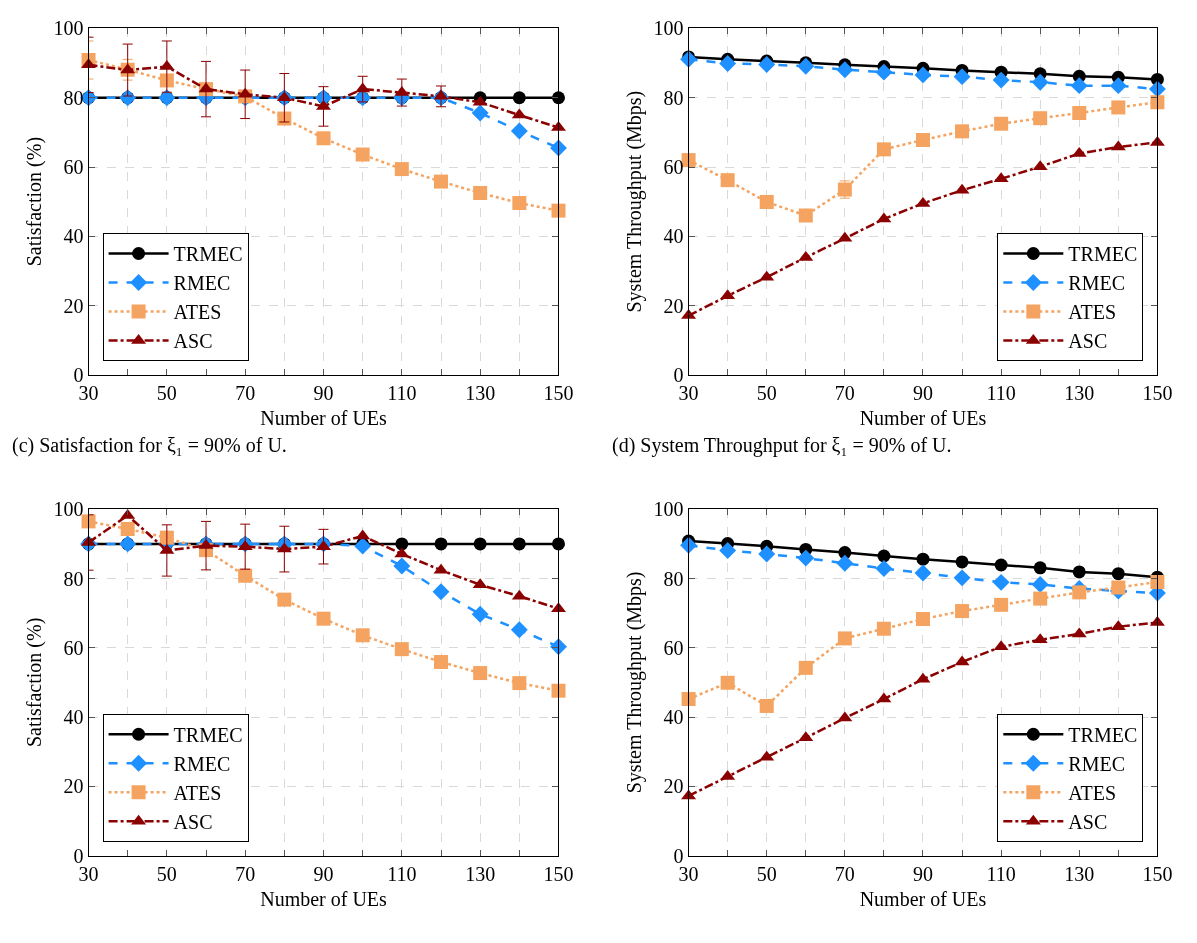 Image resolution: width=1197 pixels, height=943 pixels. I want to click on y-tick-label: 80, so click(73, 578).